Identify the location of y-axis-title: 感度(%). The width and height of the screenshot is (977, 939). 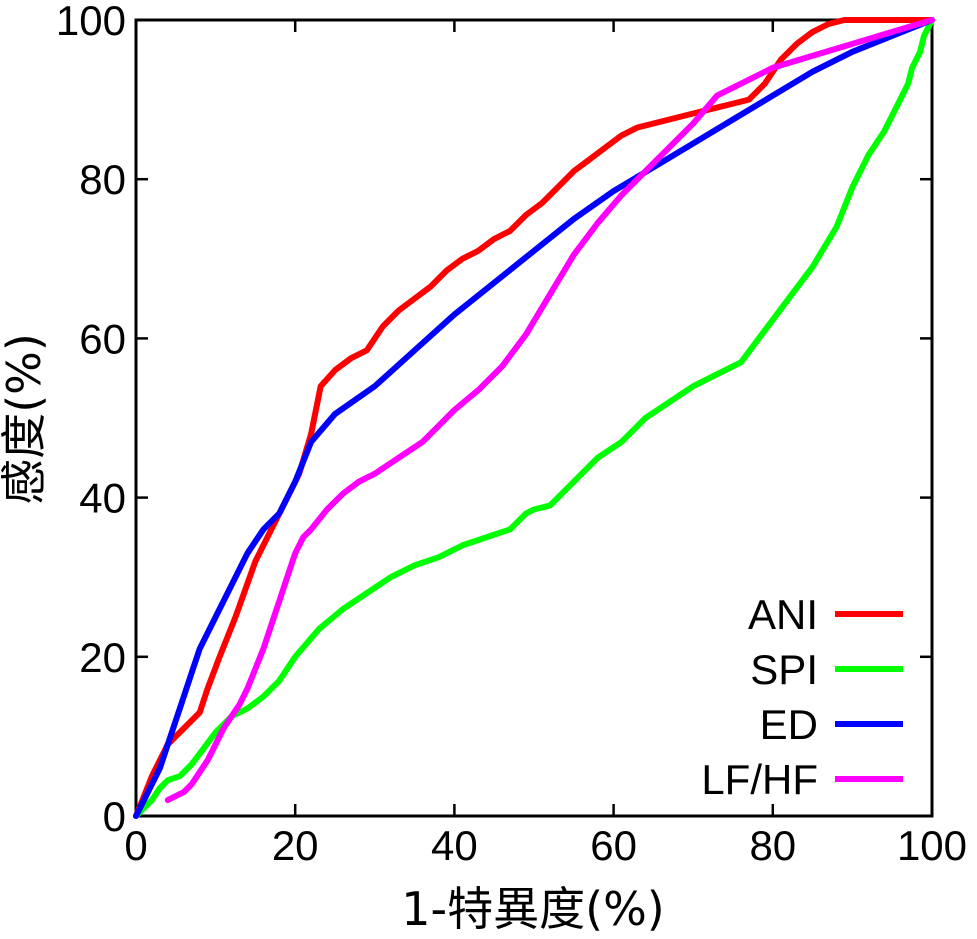
(25, 419).